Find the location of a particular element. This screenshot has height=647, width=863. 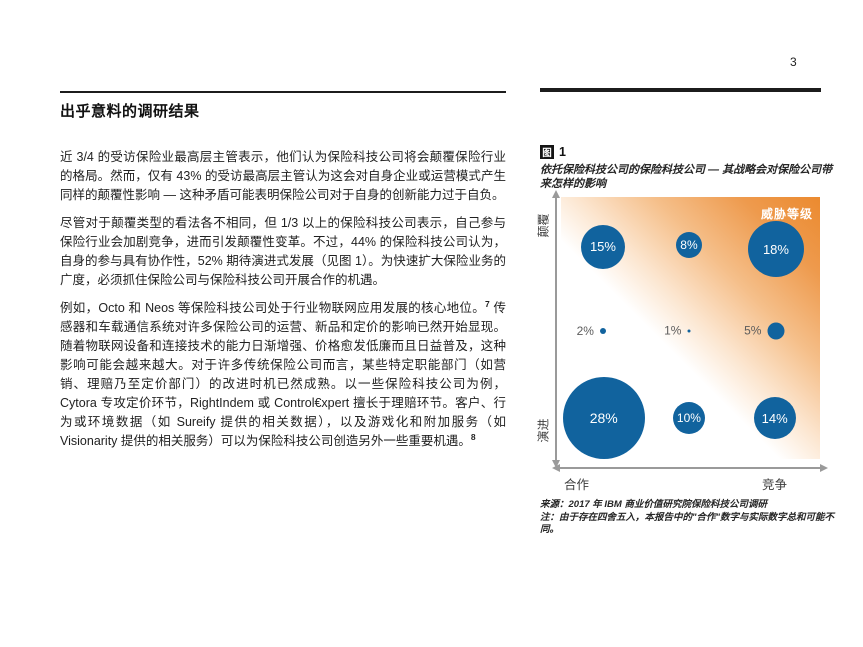

bubble-8%: 8% is located at coordinates (688, 245).